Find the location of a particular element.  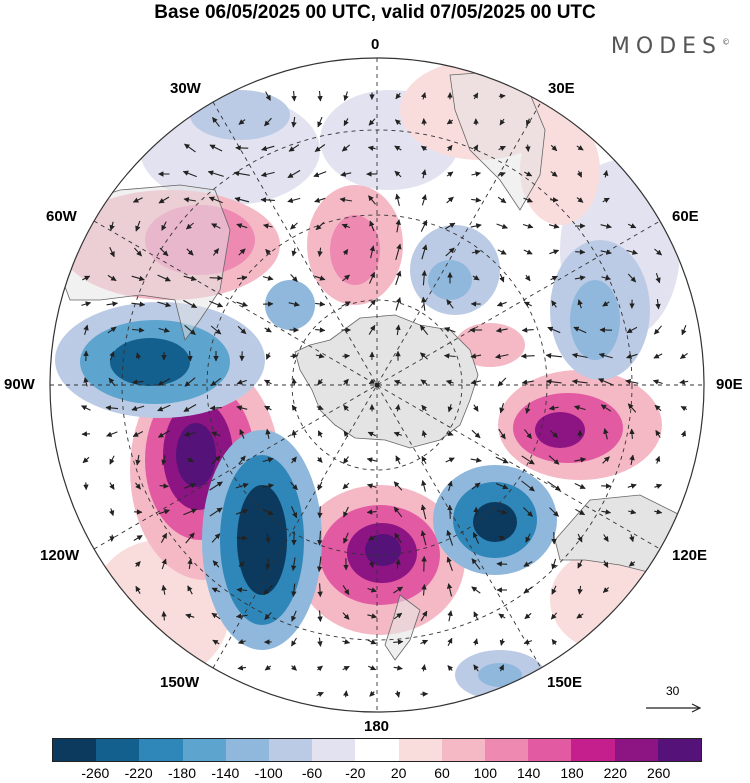

logo-text: MODES is located at coordinates (666, 46).